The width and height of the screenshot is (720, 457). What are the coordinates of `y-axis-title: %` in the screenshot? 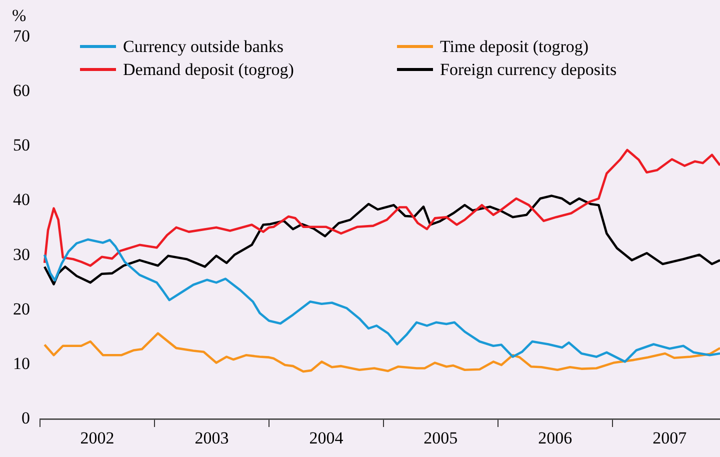 It's located at (19, 16).